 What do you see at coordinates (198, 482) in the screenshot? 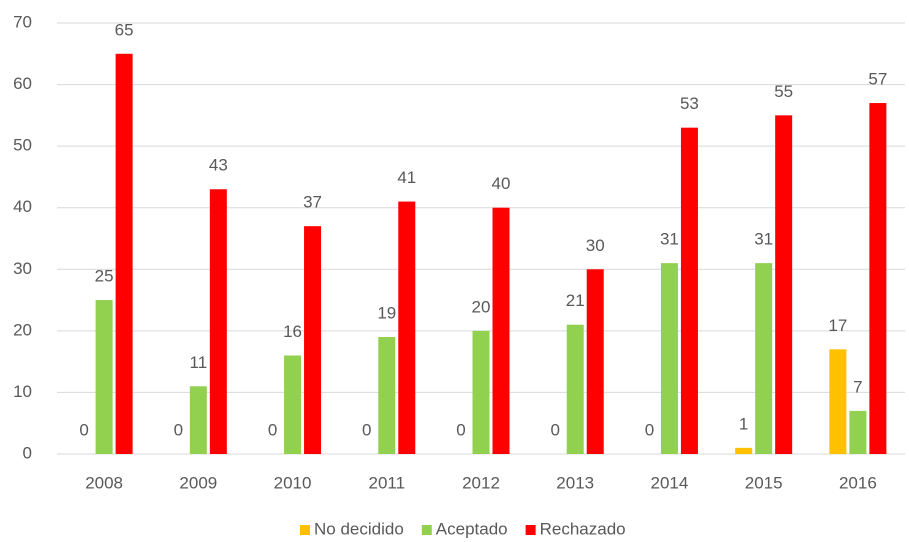
I see `x-tick-label: 2009` at bounding box center [198, 482].